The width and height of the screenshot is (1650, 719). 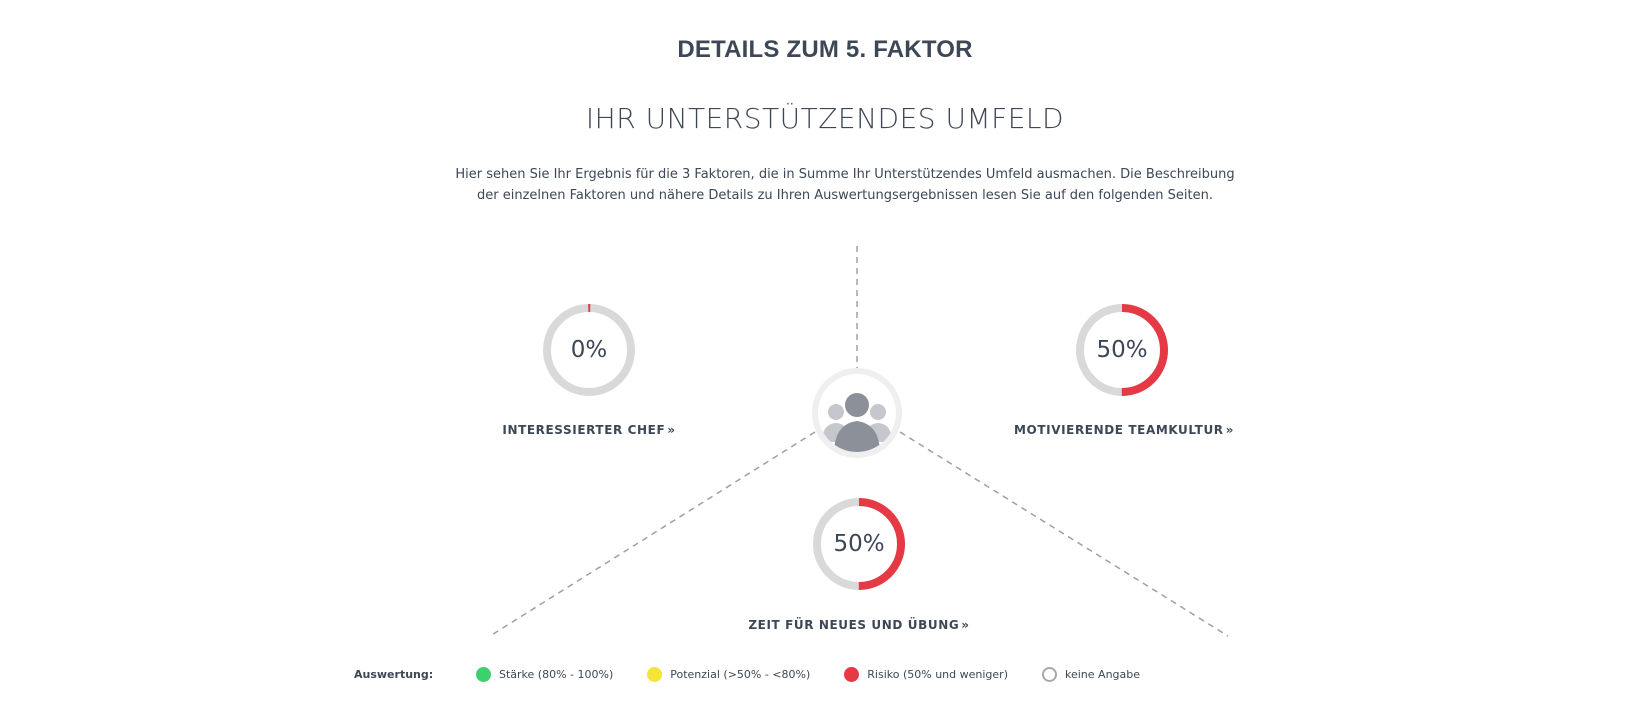 What do you see at coordinates (1103, 674) in the screenshot?
I see `legend-label: keine Angabe` at bounding box center [1103, 674].